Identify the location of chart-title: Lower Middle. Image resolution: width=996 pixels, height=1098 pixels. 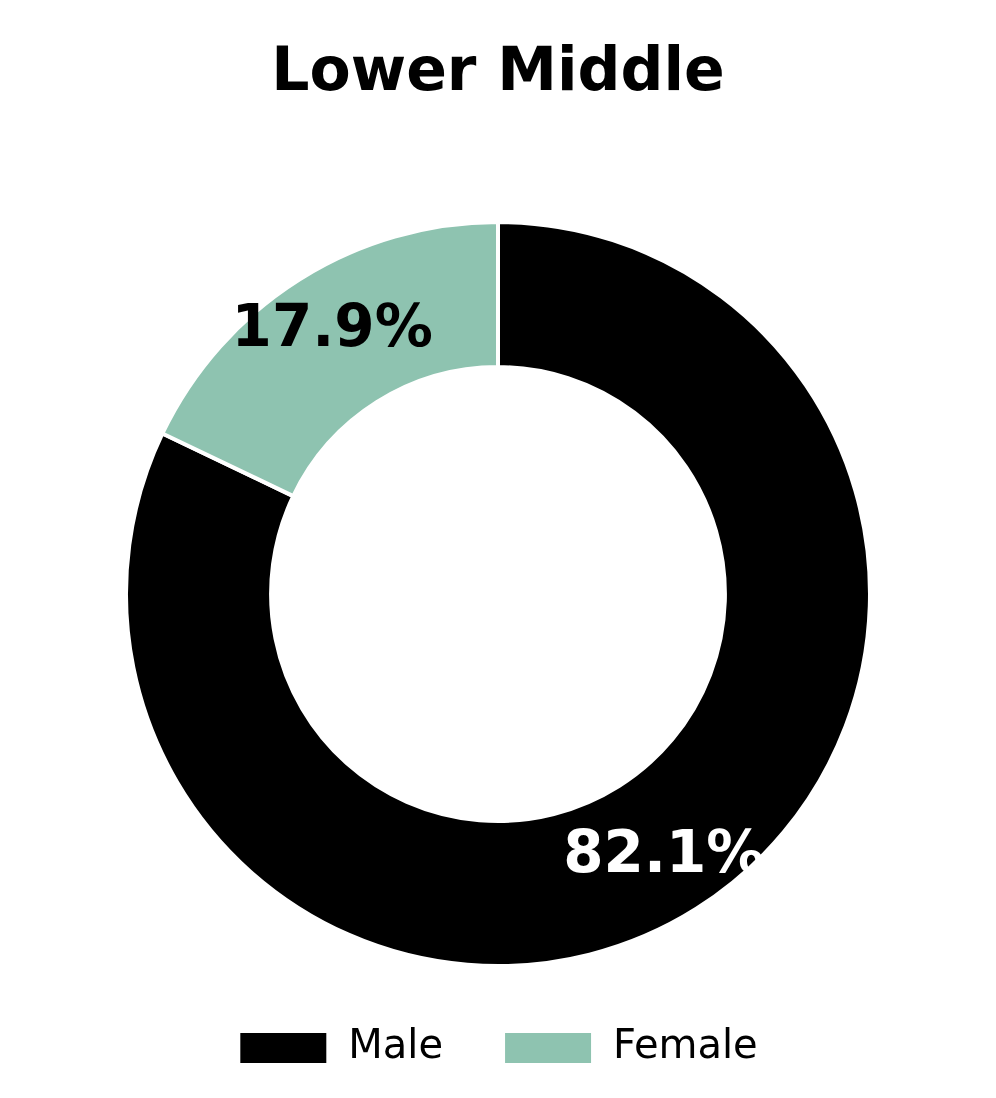
(498, 68).